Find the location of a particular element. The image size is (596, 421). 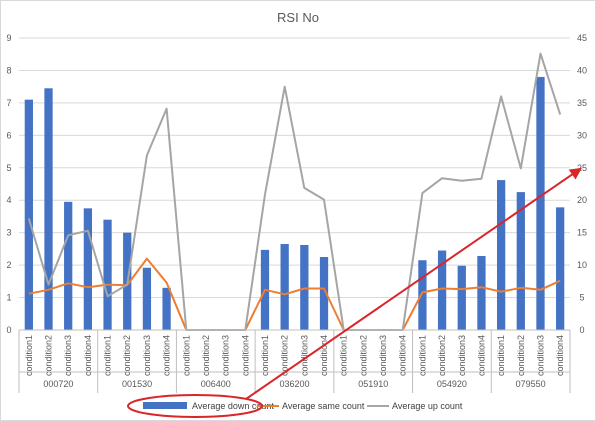

annotation-ellipse is located at coordinates (195, 406).